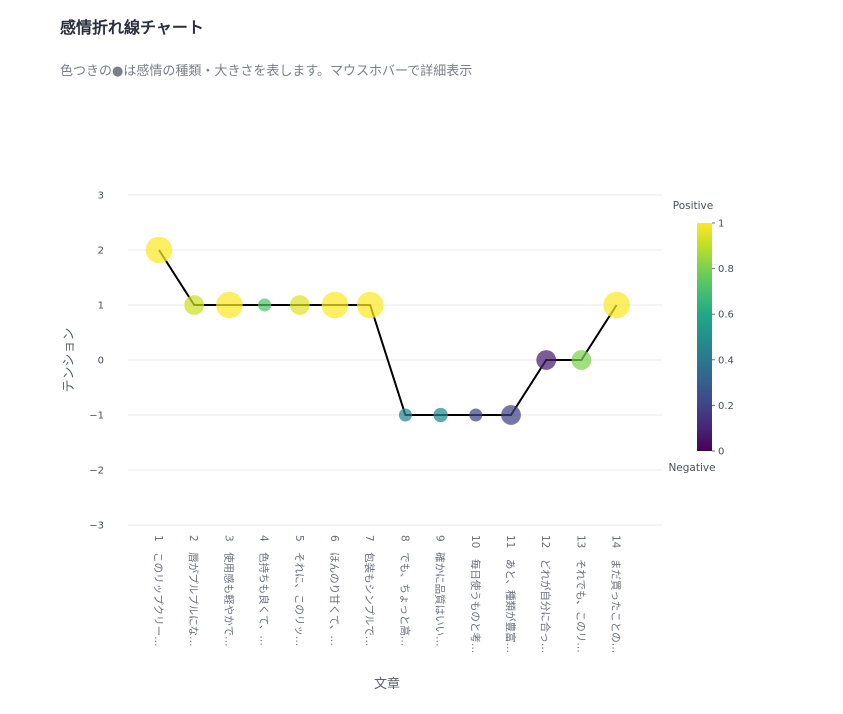 Image resolution: width=843 pixels, height=714 pixels. What do you see at coordinates (691, 468) in the screenshot?
I see `colorbar-bottom-label: Negative` at bounding box center [691, 468].